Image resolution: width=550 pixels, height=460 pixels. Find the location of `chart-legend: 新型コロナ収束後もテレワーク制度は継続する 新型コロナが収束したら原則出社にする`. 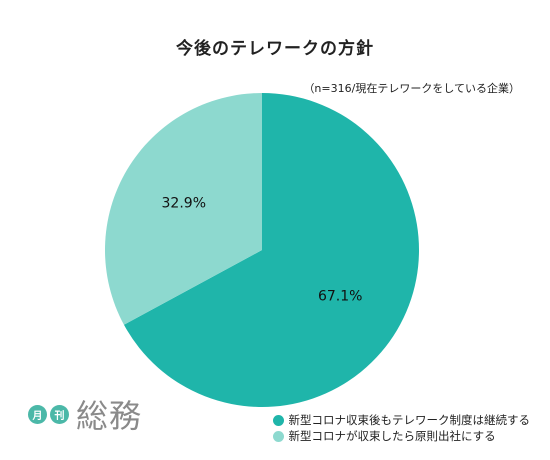

chart-legend: 新型コロナ収束後もテレワーク制度は継続する 新型コロナが収束したら原則出社にする is located at coordinates (401, 428).